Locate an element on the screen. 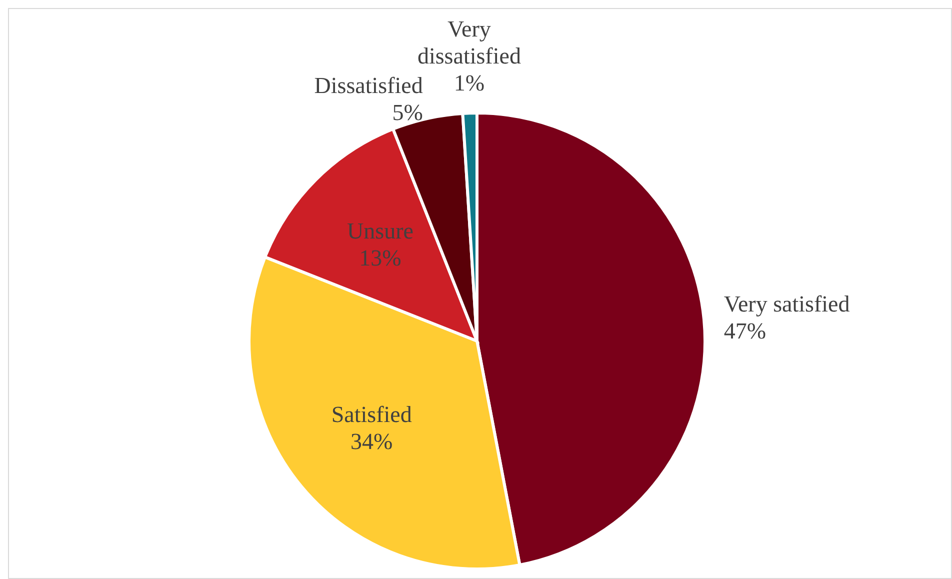 The height and width of the screenshot is (579, 952). data-label: 5% is located at coordinates (407, 112).